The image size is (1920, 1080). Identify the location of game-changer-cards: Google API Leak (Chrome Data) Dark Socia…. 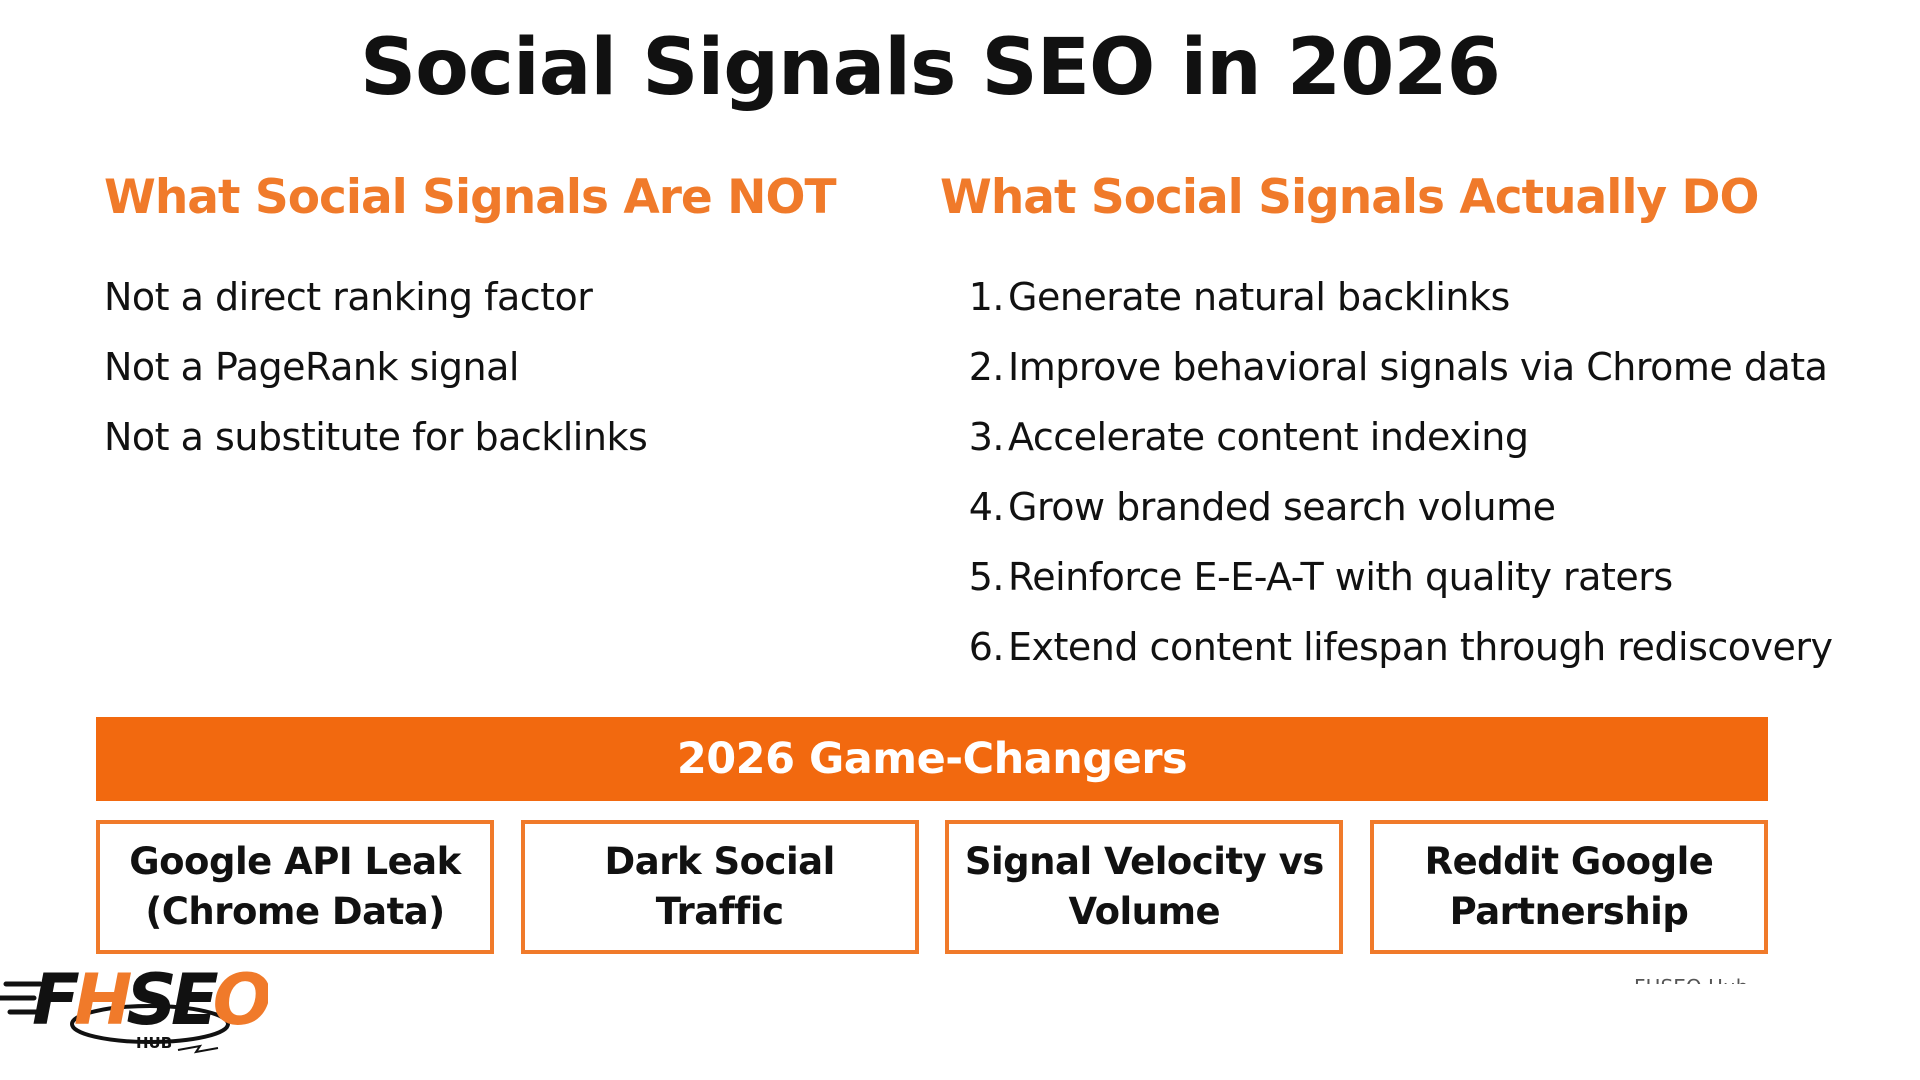
(932, 887).